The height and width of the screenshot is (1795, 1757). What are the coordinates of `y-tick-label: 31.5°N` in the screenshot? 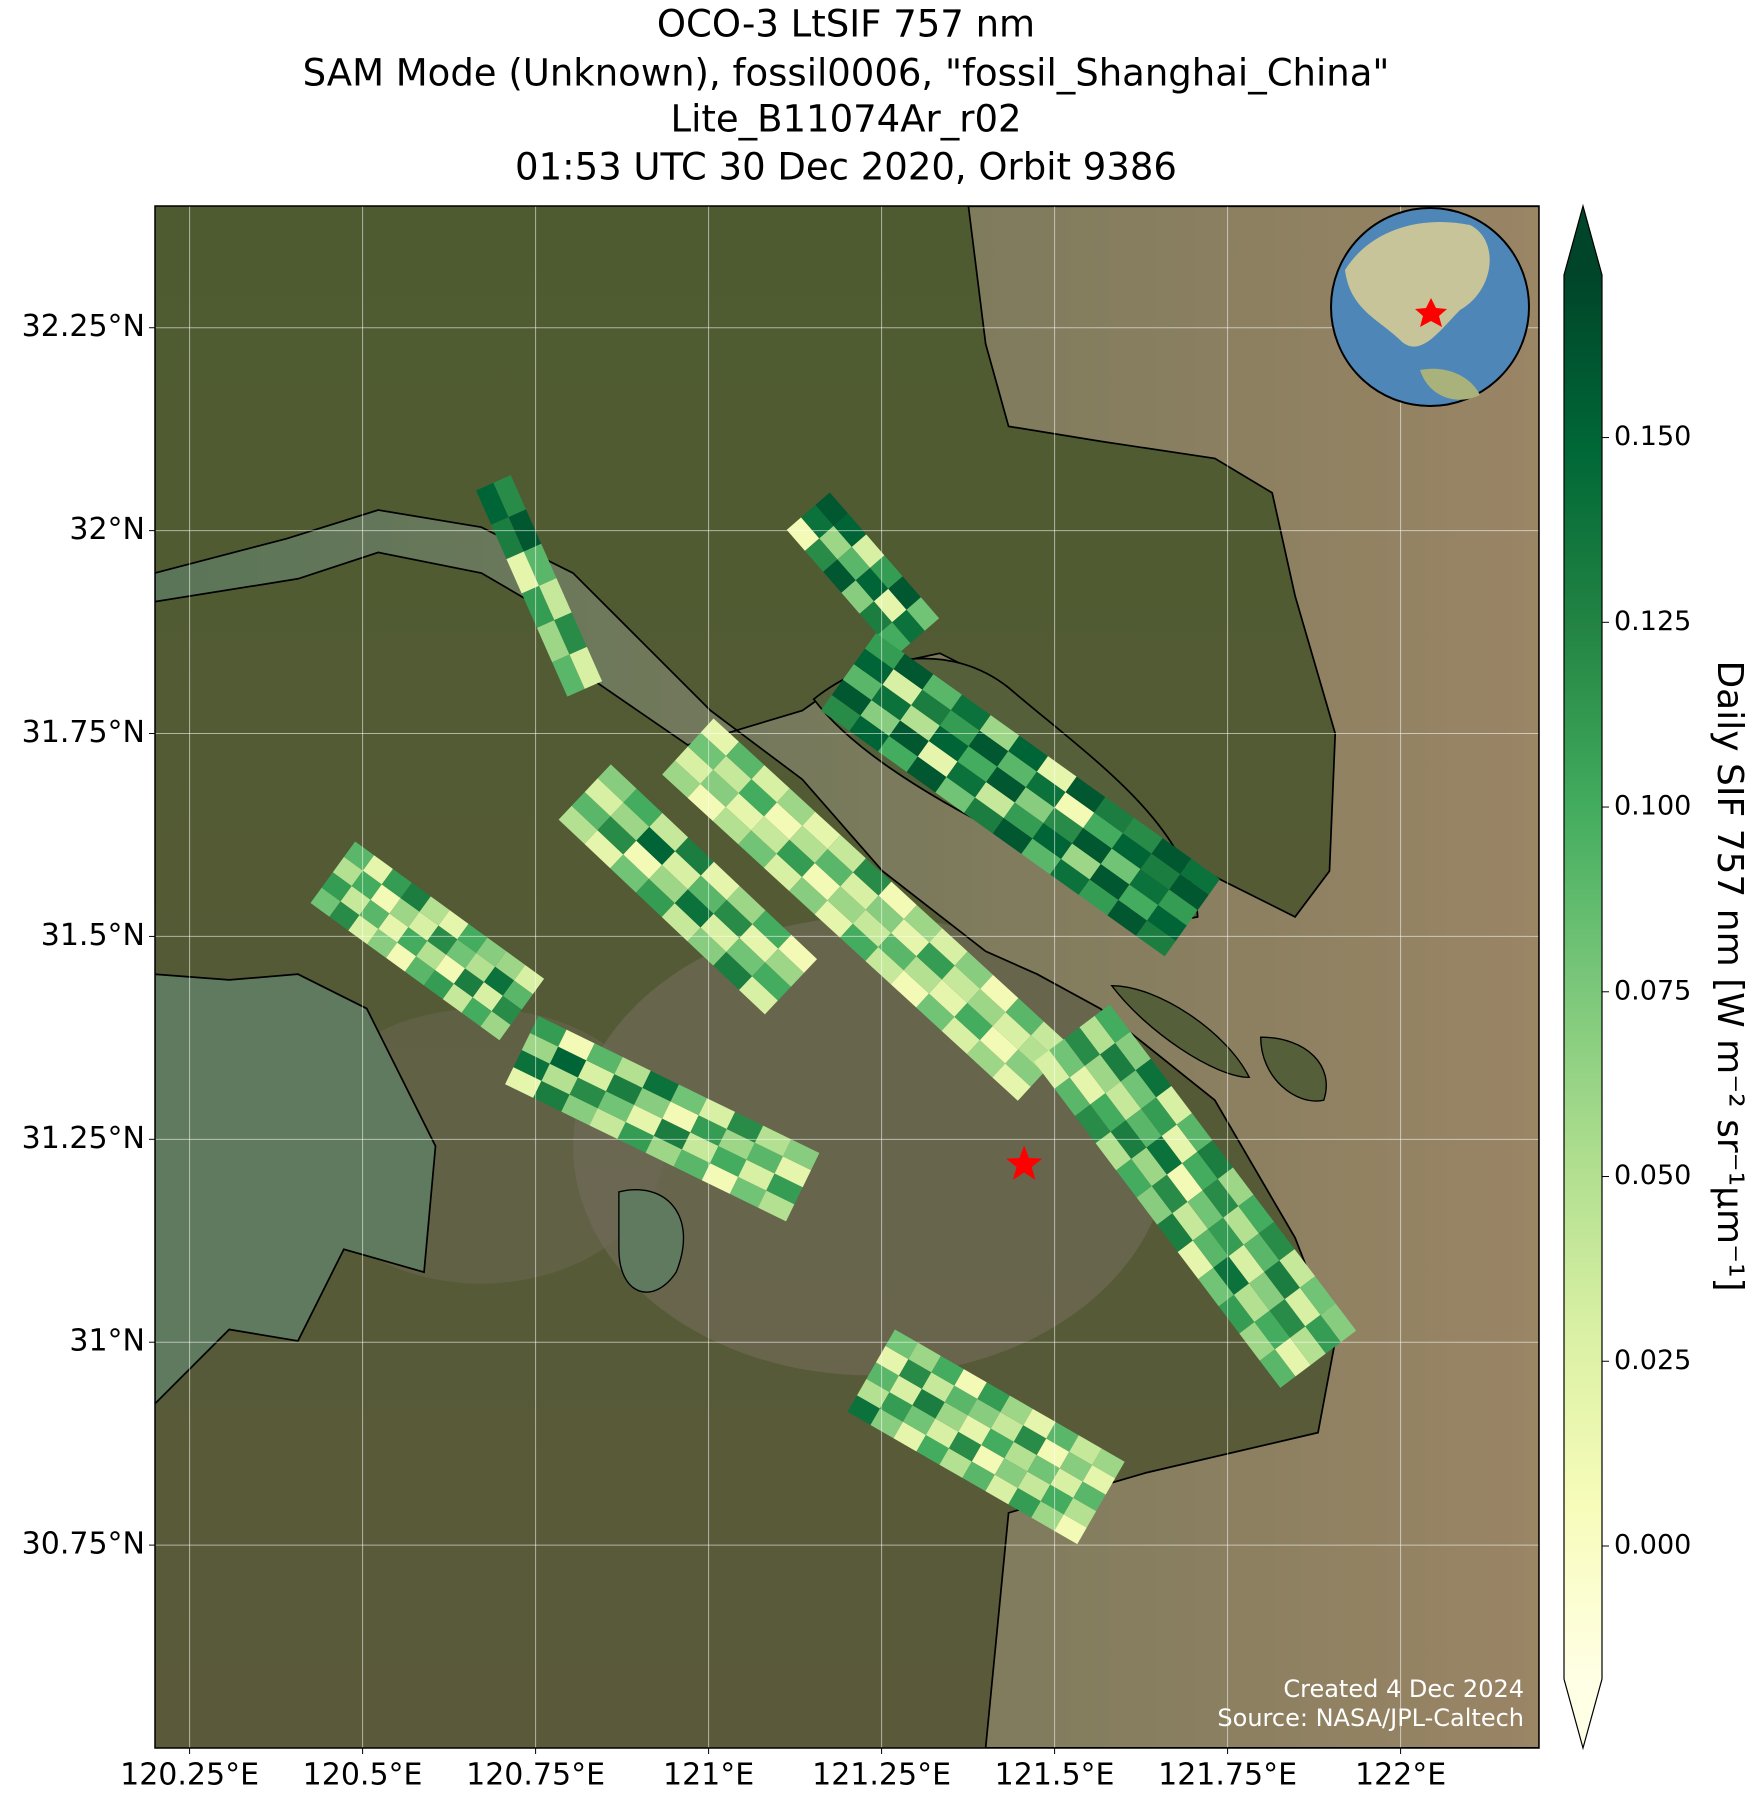 It's located at (93, 935).